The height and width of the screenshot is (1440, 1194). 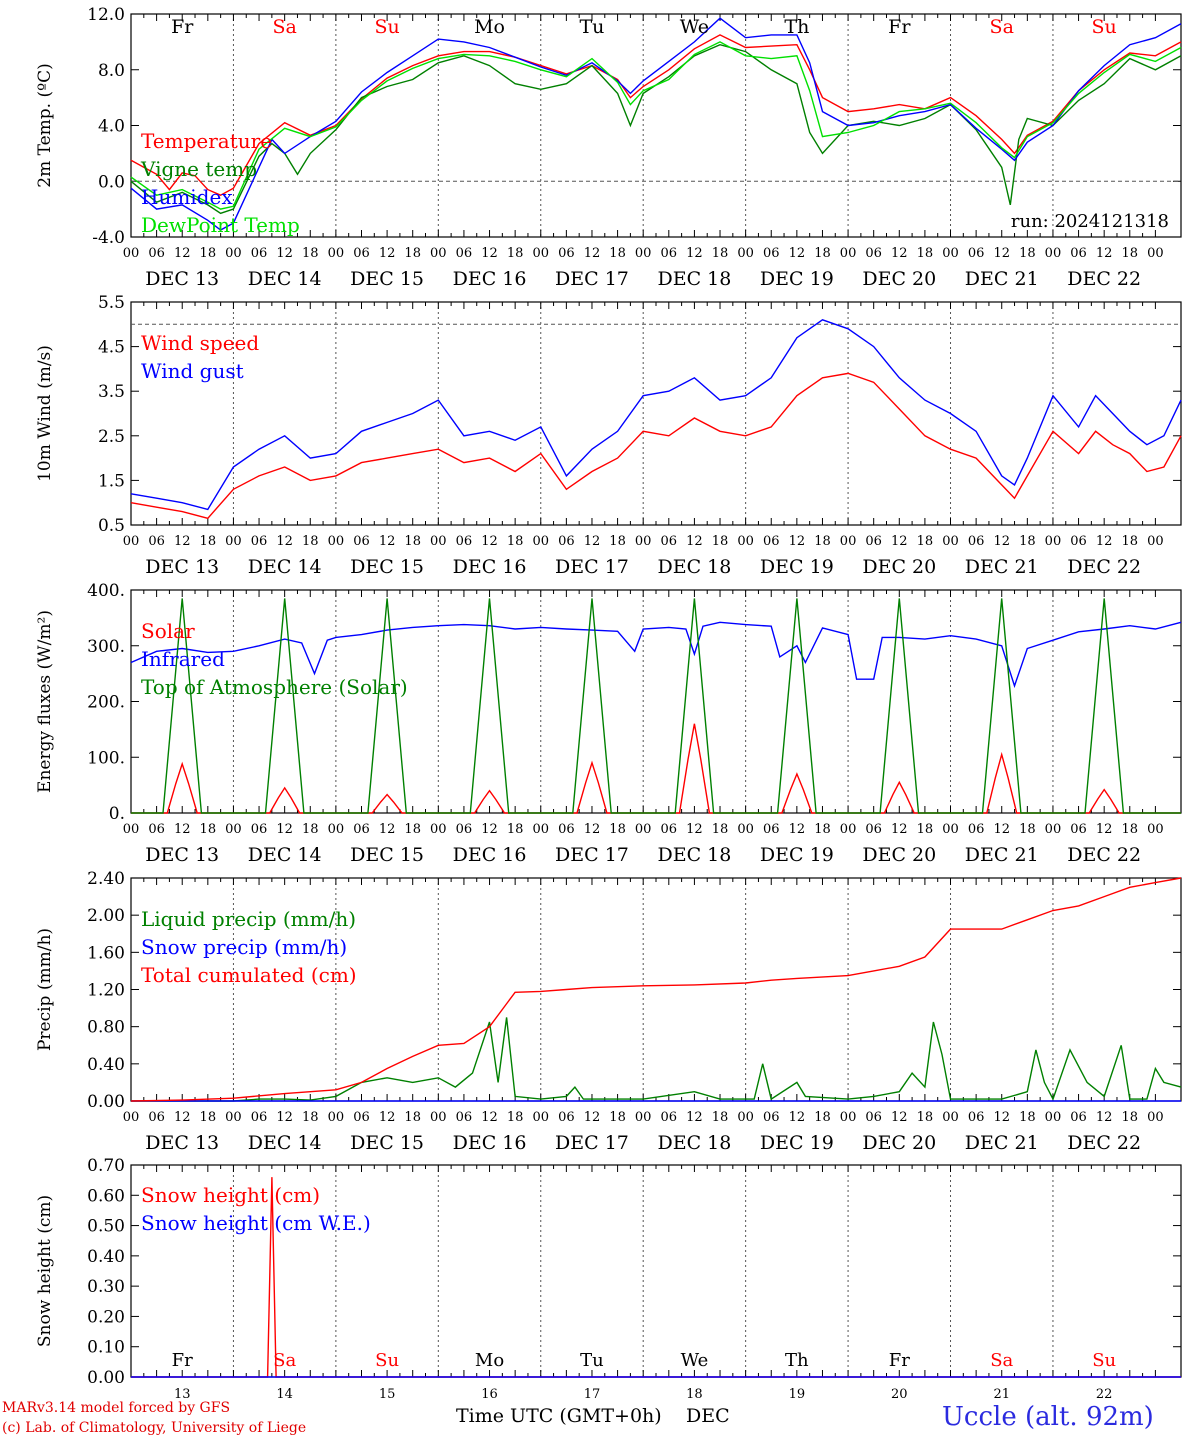 I want to click on legend-entry: Wind gust, so click(x=192, y=371).